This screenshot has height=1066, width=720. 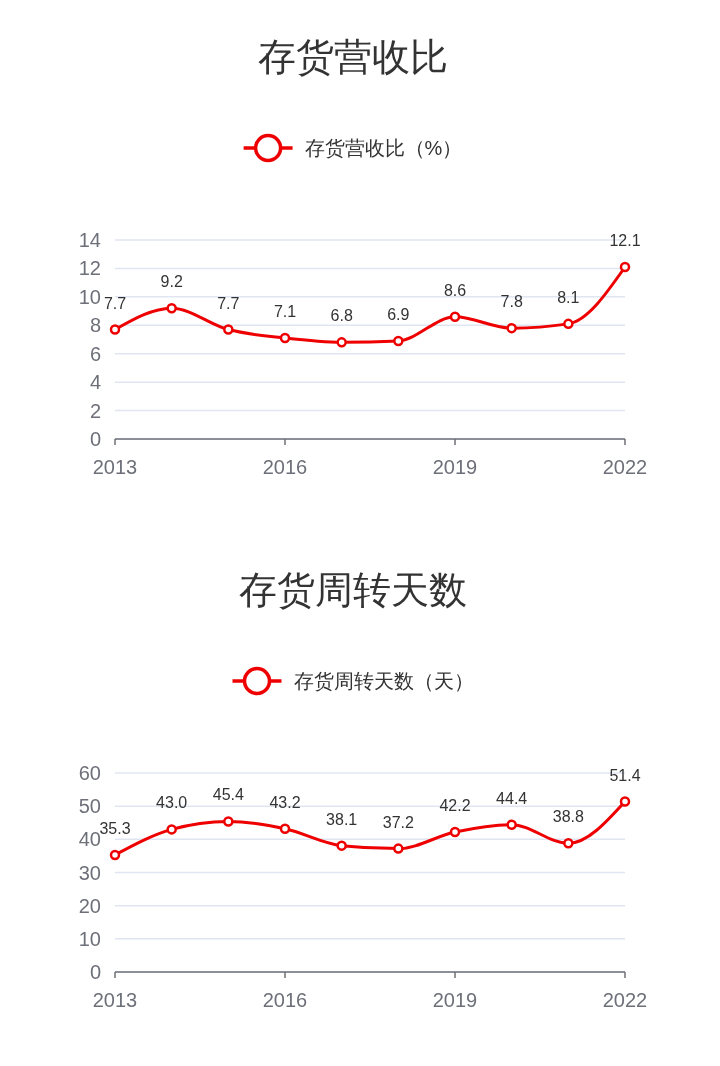 I want to click on data-label: 37.2, so click(x=398, y=822).